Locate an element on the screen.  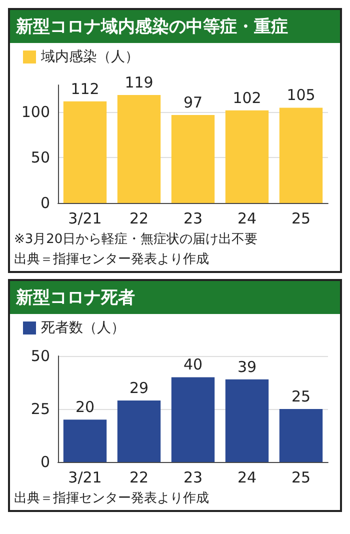
data-label: 29 is located at coordinates (139, 388).